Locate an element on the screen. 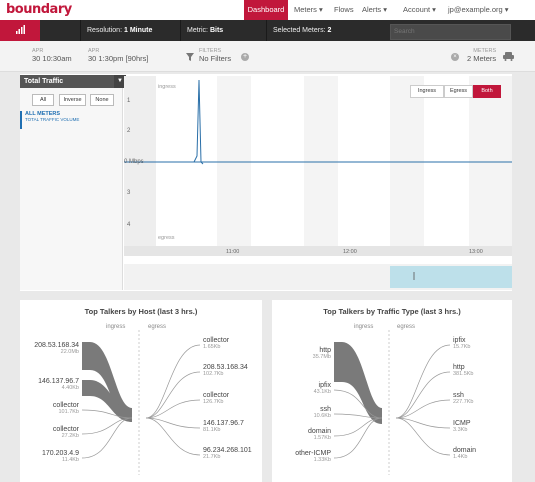  bars-menu-button is located at coordinates (20, 30).